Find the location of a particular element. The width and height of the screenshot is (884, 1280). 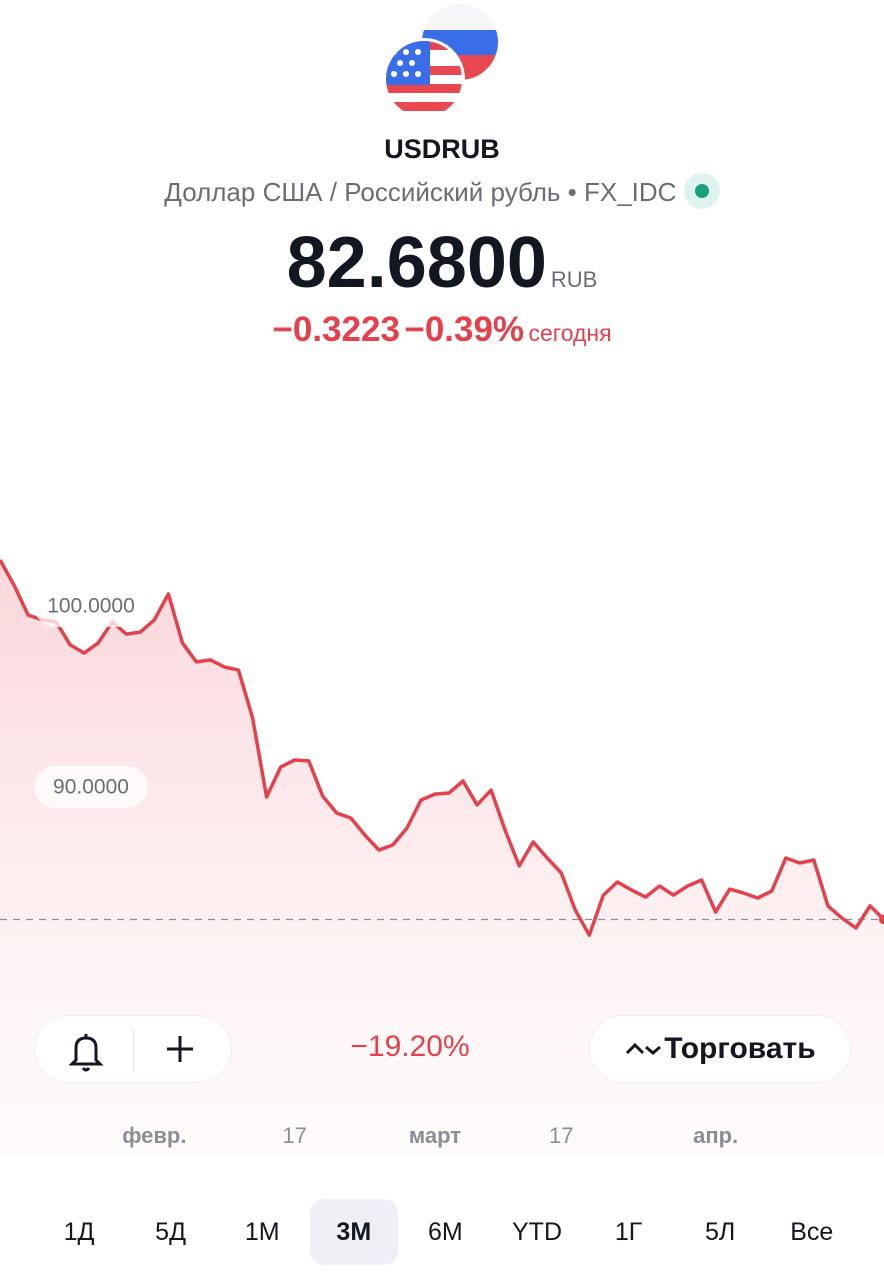

y-tick: 100.0000 is located at coordinates (91, 605).